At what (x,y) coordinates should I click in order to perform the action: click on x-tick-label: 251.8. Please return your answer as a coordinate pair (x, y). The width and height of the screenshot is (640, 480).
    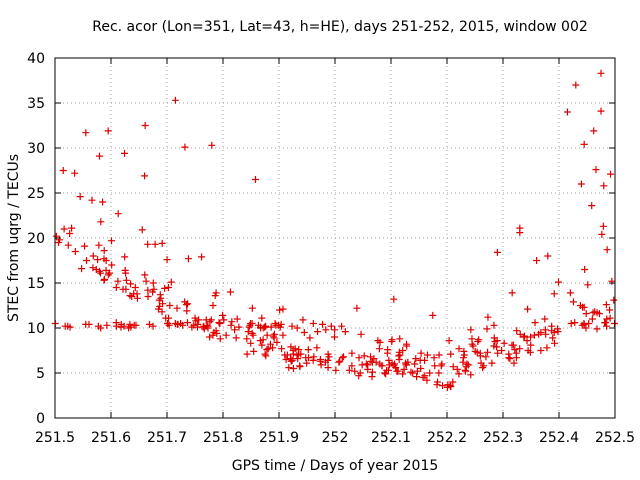
    Looking at the image, I should click on (223, 438).